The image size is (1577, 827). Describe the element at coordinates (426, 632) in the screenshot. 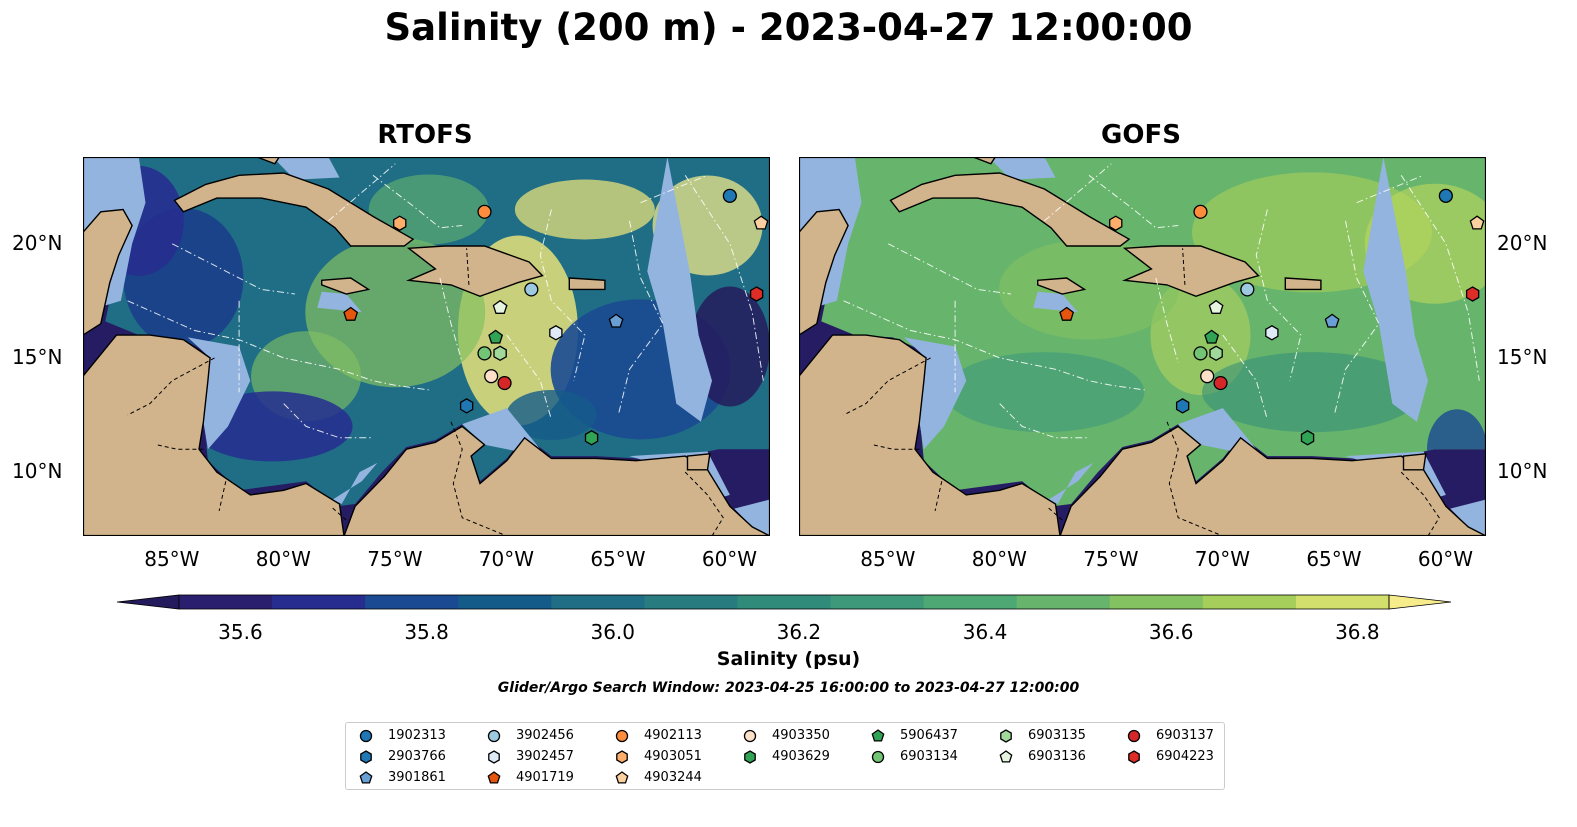

I see `colorbar-tick-label: 35.8` at that location.